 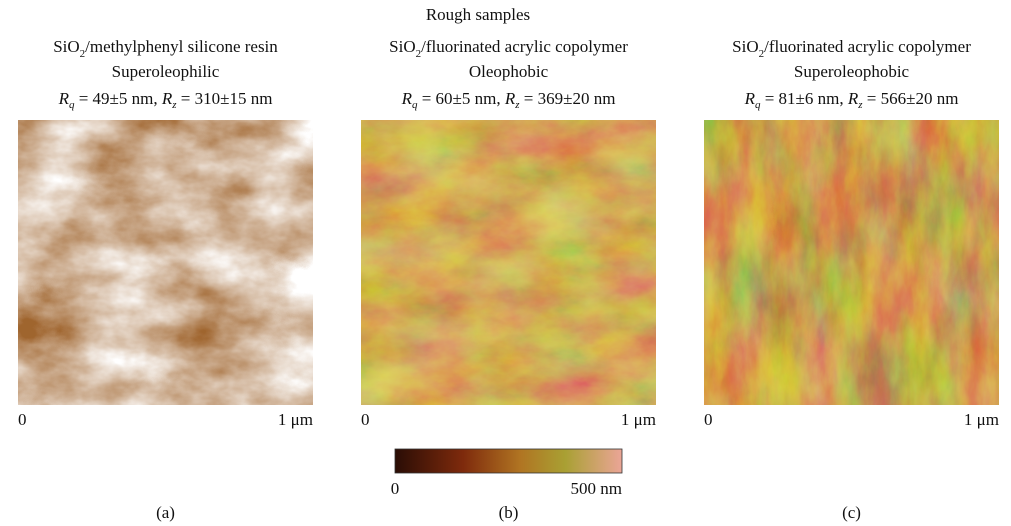 I want to click on panel-label: (a), so click(x=165, y=512).